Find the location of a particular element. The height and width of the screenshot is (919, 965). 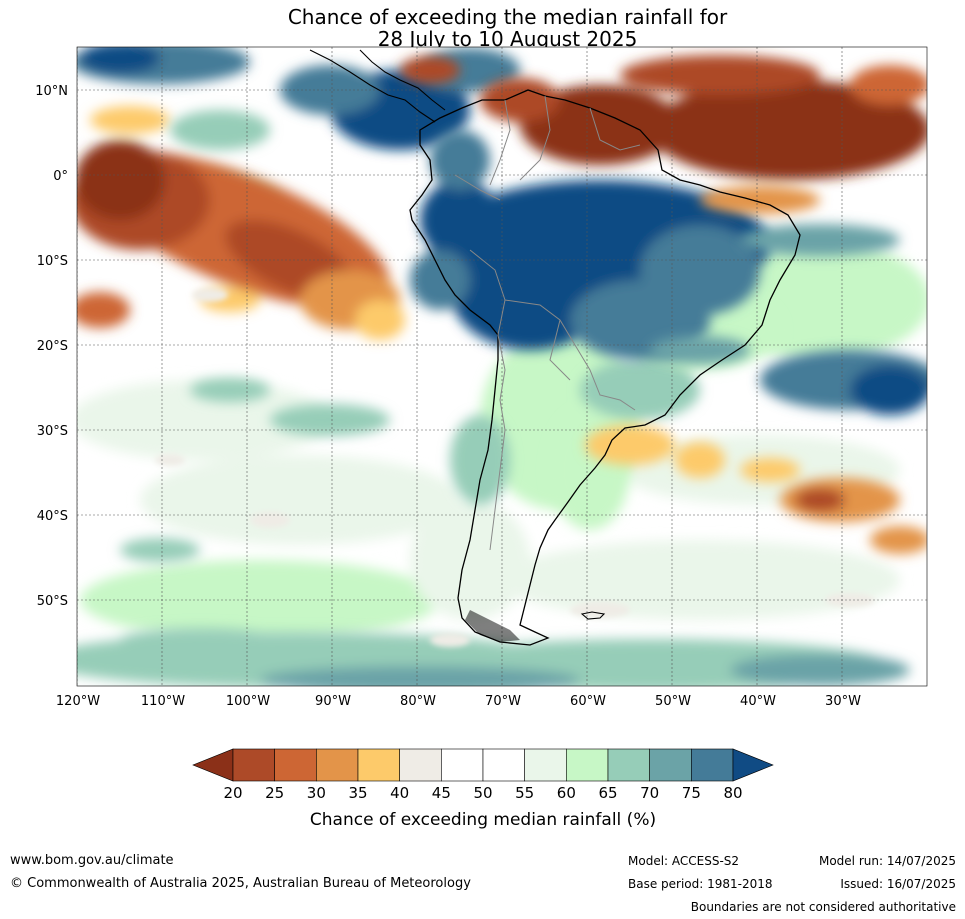

country-borders is located at coordinates (547, 323).